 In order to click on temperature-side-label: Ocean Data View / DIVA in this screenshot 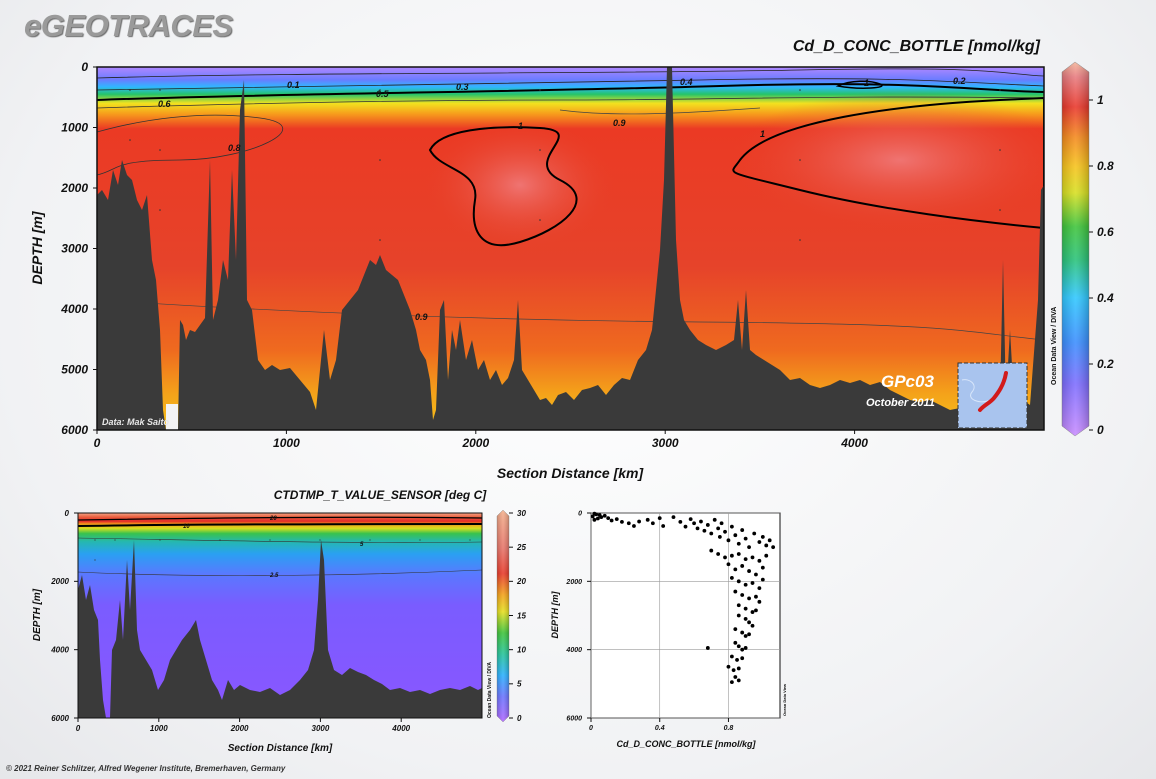, I will do `click(490, 690)`.